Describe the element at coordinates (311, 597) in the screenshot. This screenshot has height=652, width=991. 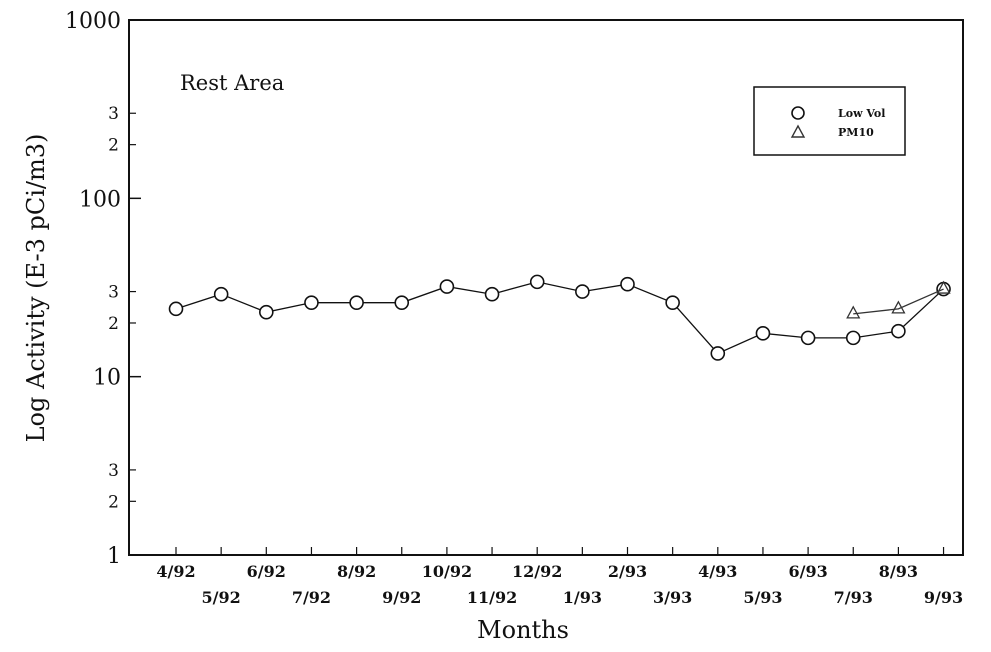
I see `x-tick-label: 7/92` at that location.